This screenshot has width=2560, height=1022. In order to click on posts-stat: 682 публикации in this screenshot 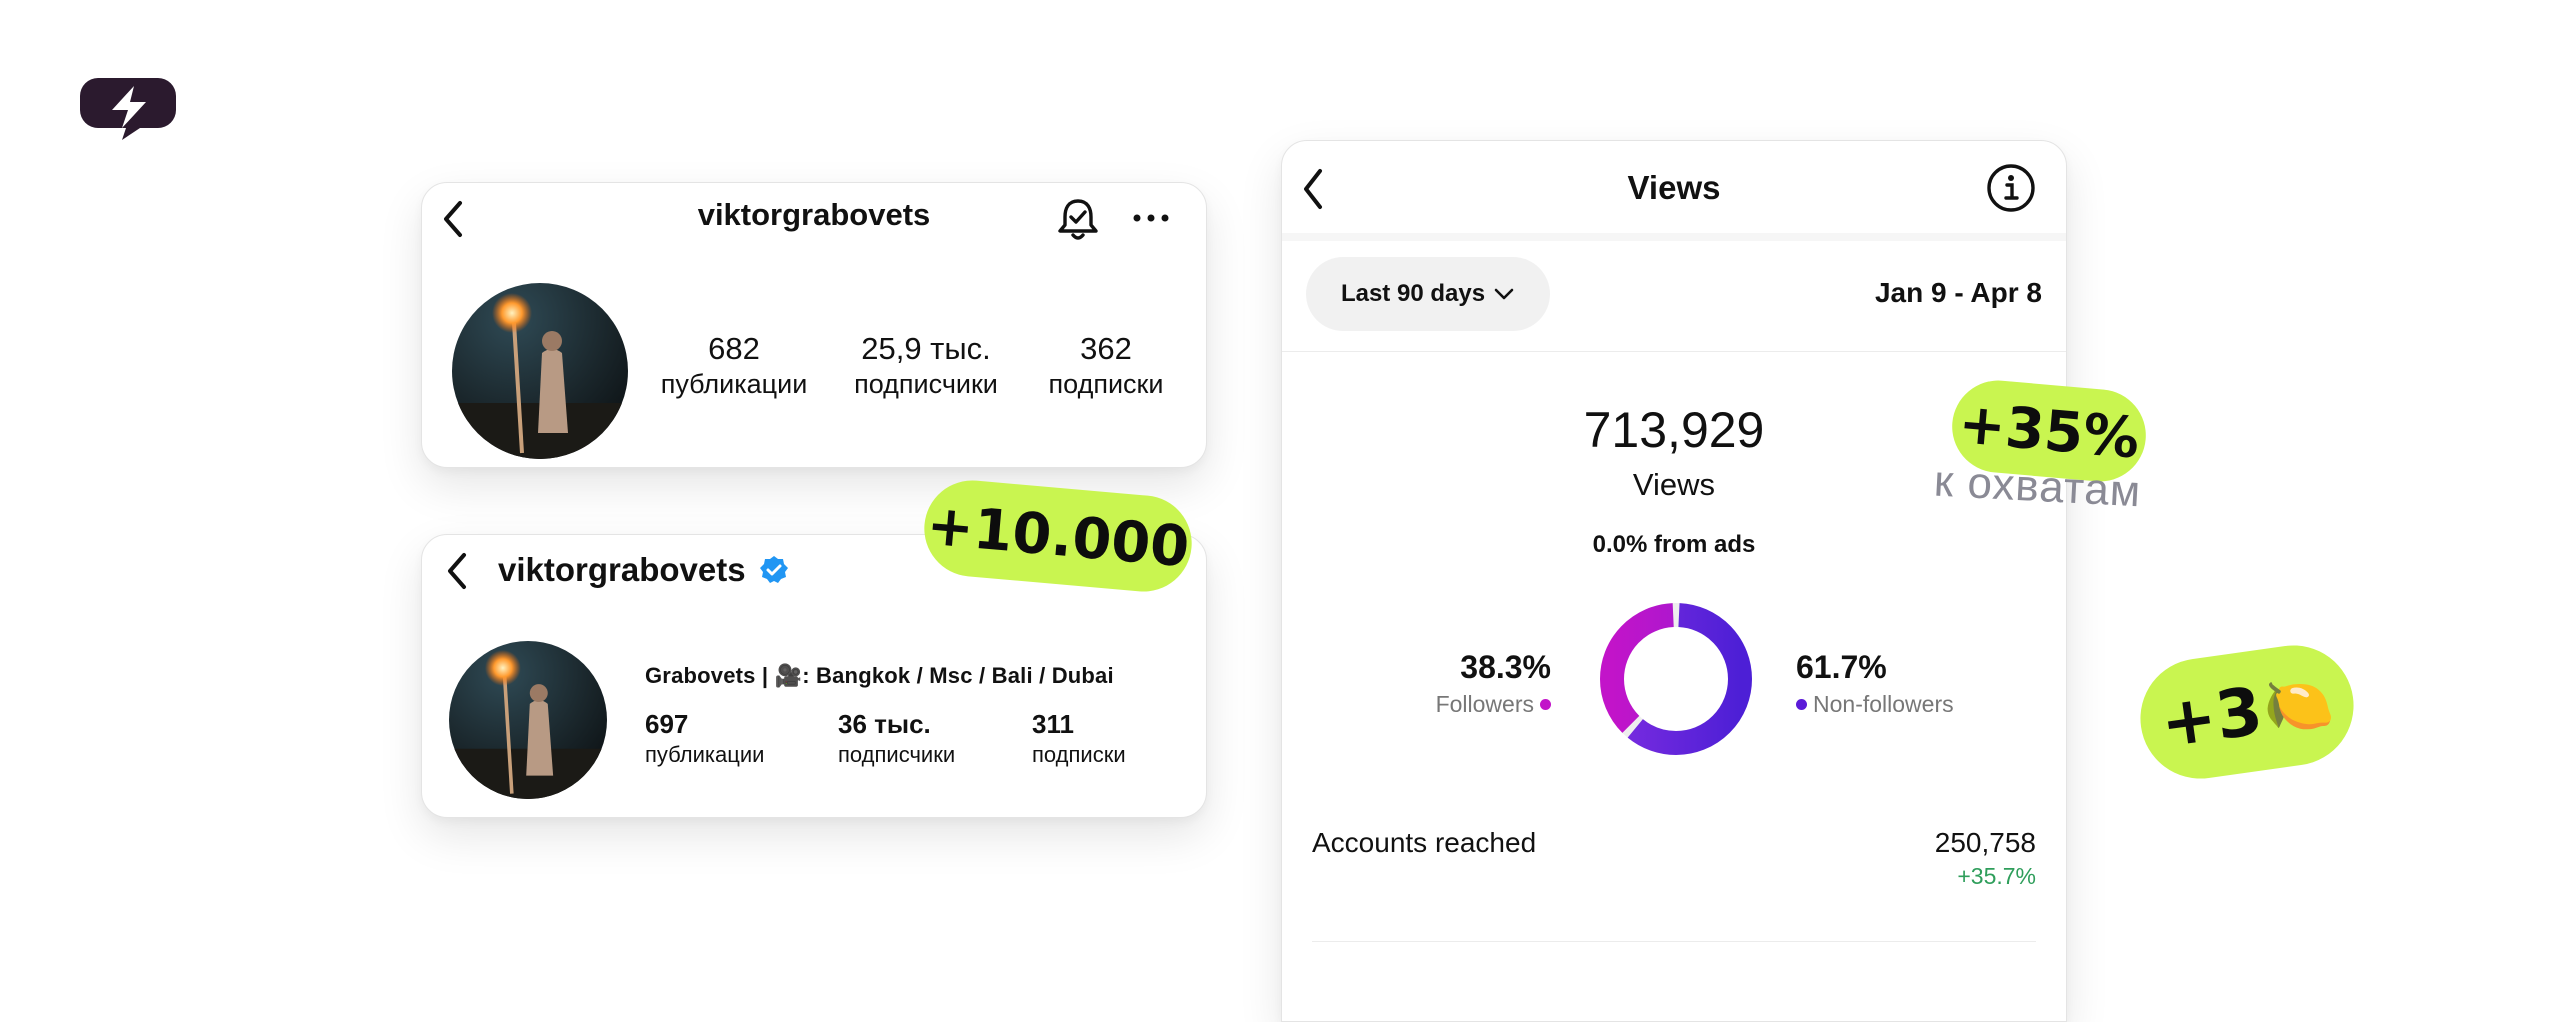, I will do `click(734, 365)`.